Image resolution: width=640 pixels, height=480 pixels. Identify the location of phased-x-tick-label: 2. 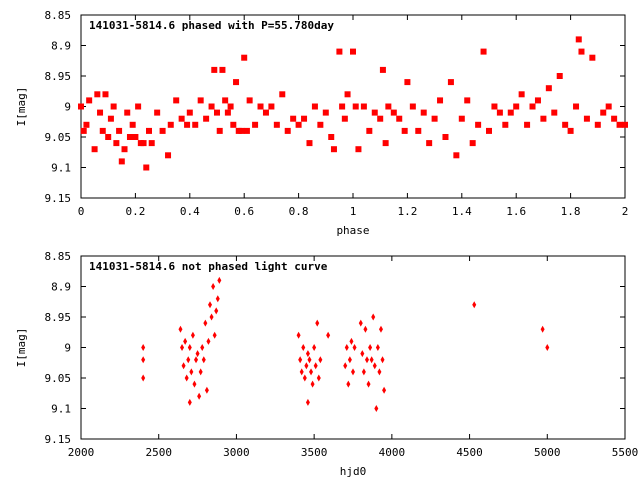
(625, 211).